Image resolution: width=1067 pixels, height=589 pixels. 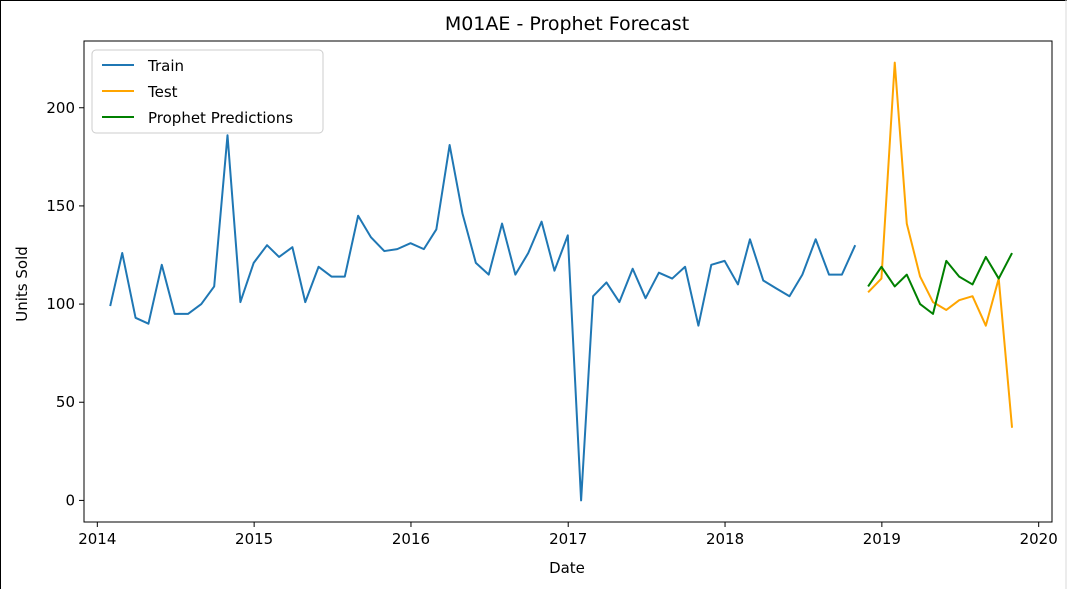 I want to click on x-axis-label: Date, so click(x=567, y=568).